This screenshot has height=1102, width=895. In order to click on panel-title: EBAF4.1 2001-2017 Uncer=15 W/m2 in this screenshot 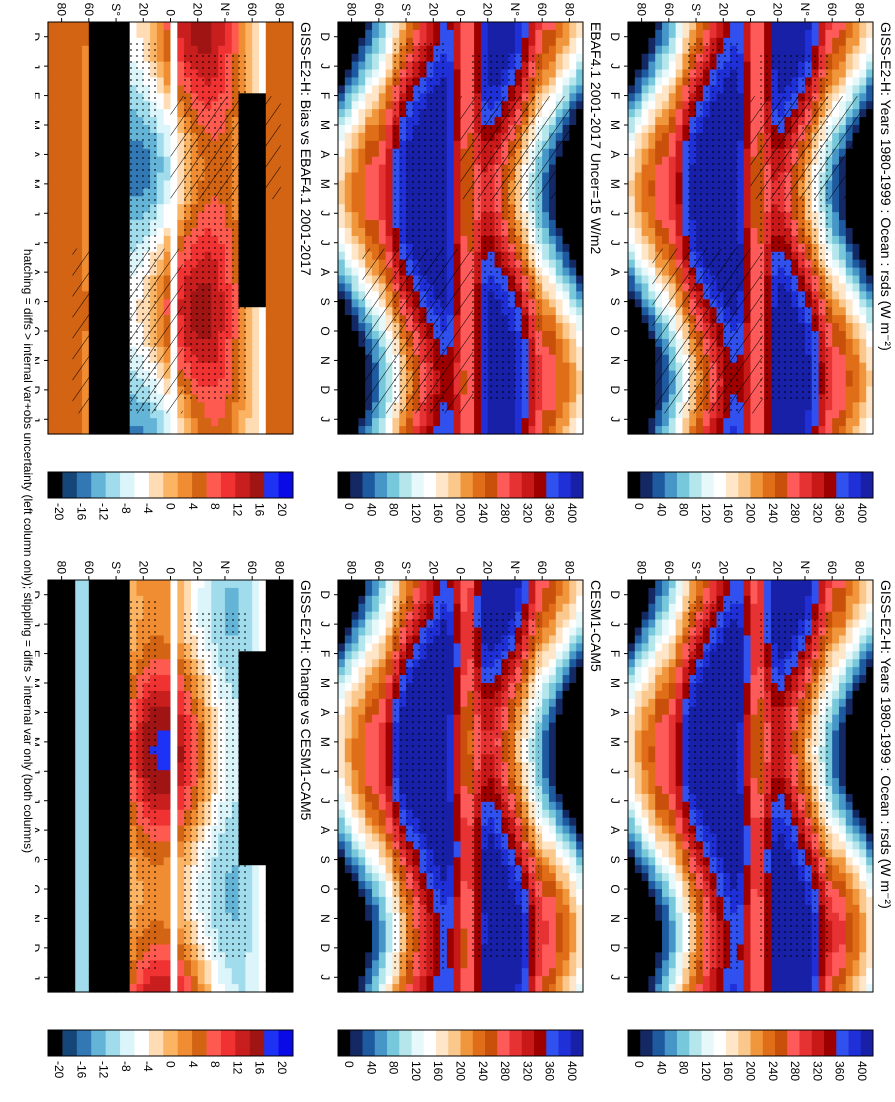, I will do `click(596, 138)`.